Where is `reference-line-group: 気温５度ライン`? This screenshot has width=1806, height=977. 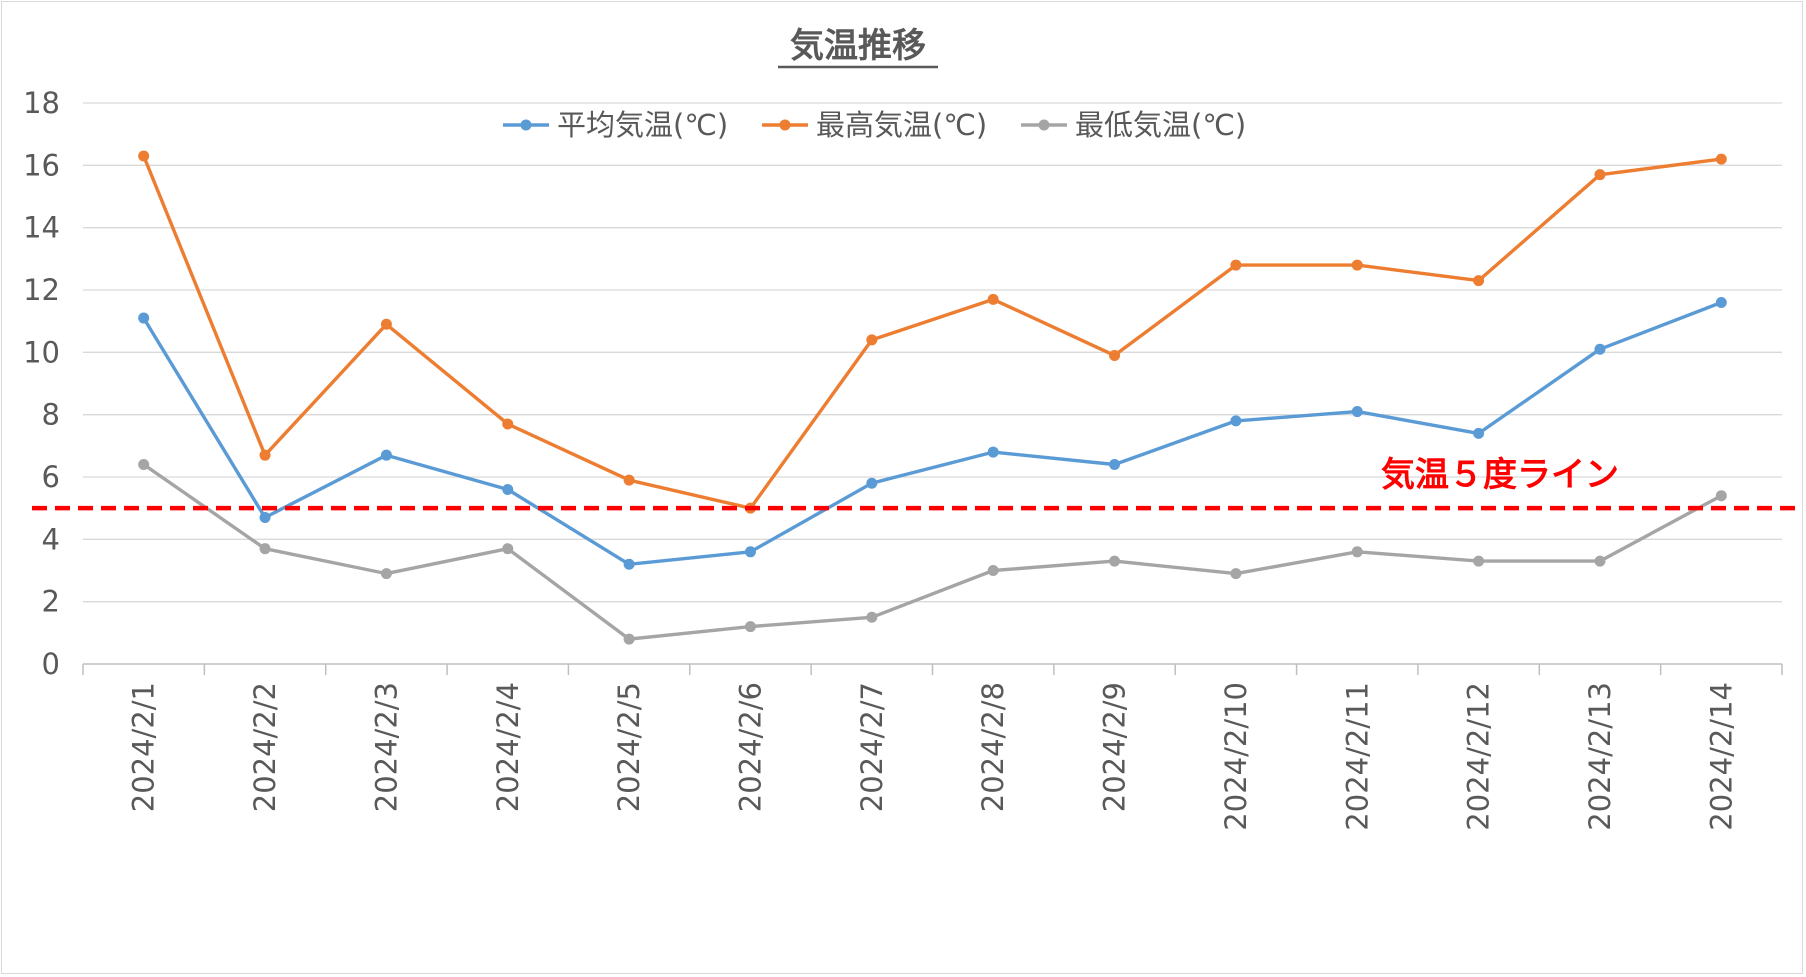
reference-line-group: 気温５度ライン is located at coordinates (917, 483).